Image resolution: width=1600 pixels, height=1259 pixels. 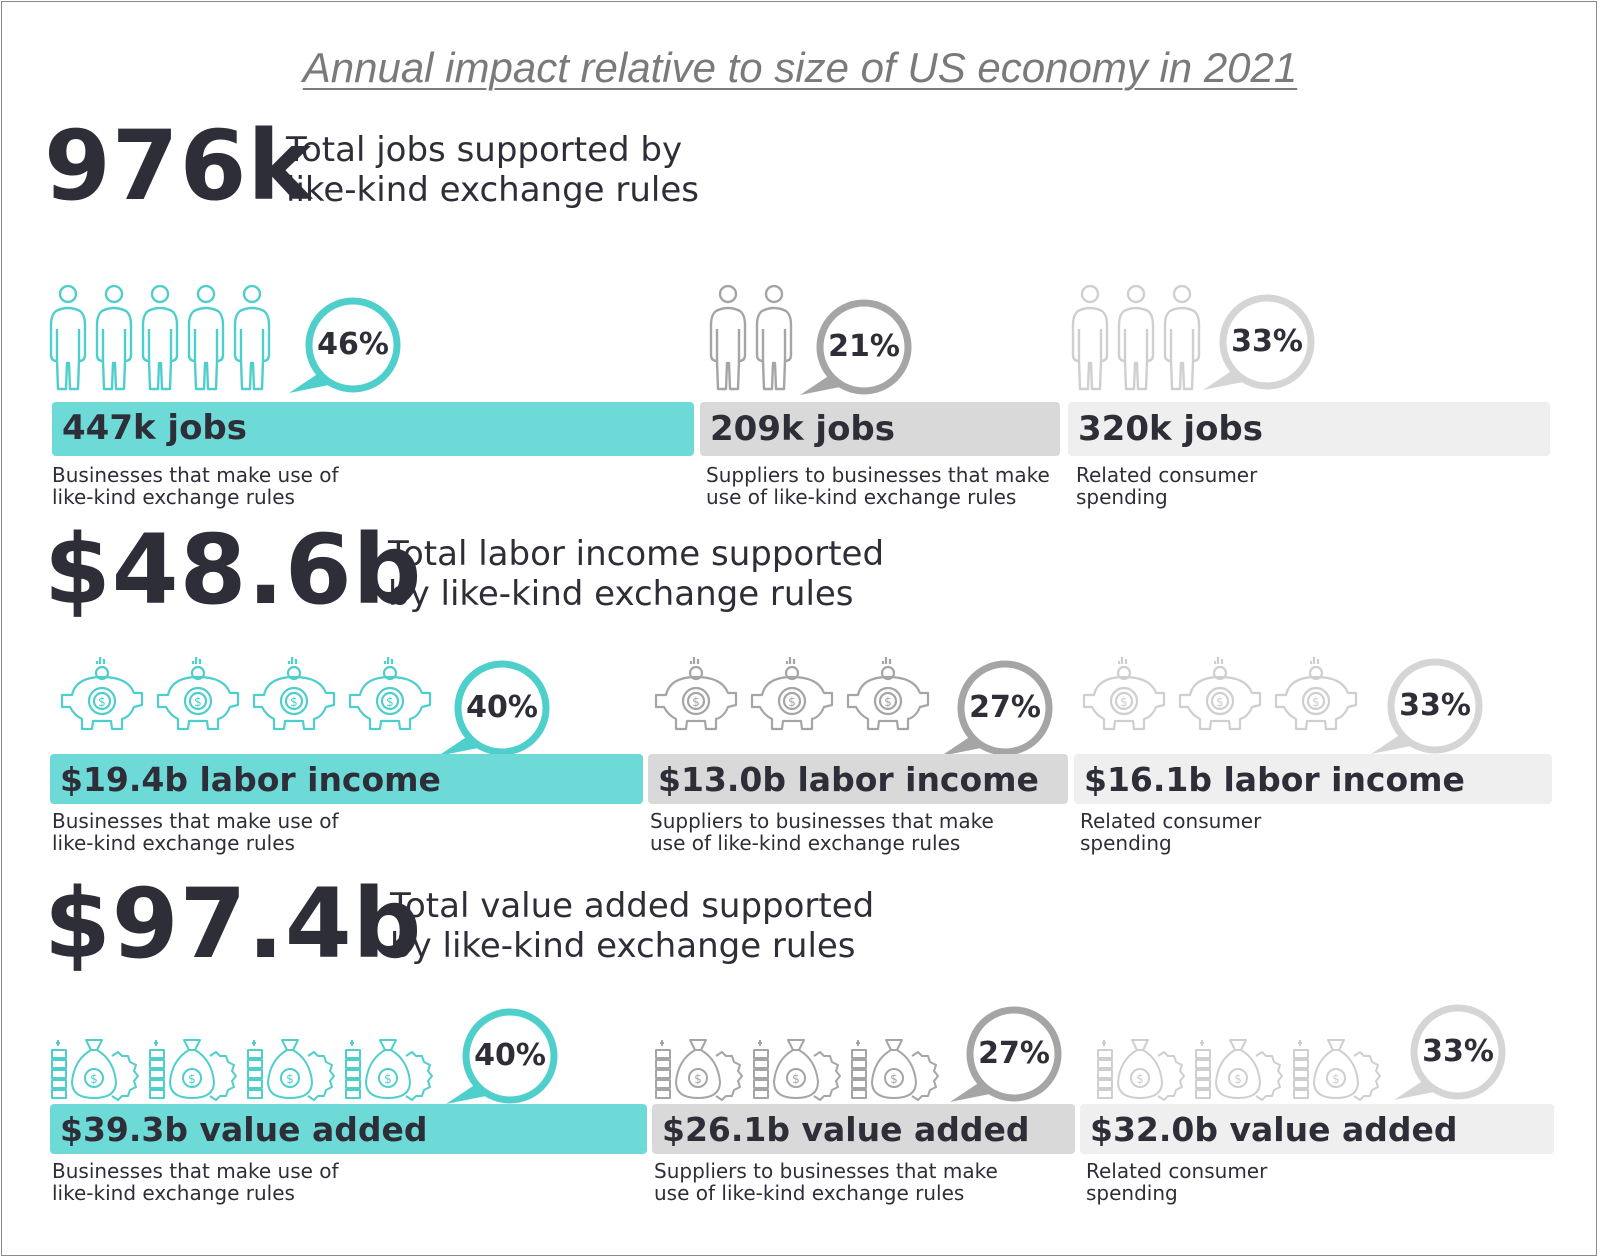 I want to click on percent-label: 46%, so click(x=353, y=344).